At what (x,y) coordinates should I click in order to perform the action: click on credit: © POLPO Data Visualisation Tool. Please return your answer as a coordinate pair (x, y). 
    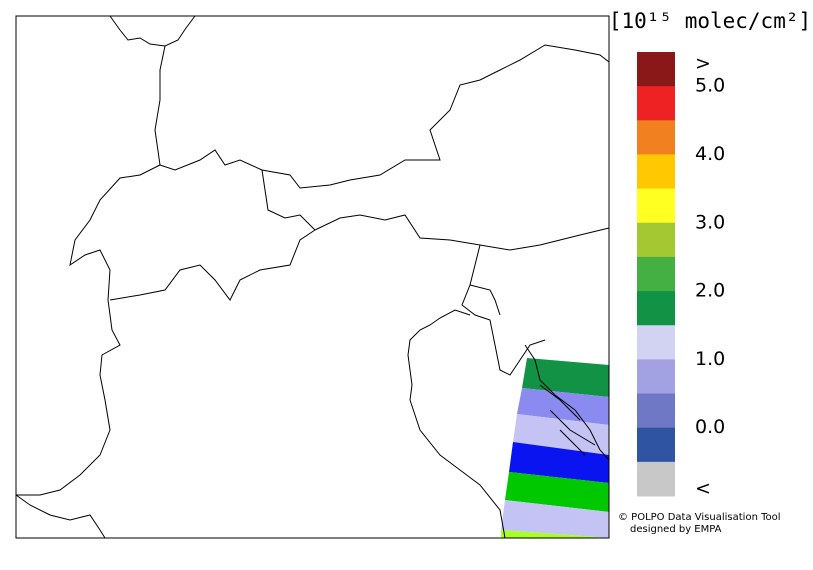
    Looking at the image, I should click on (699, 517).